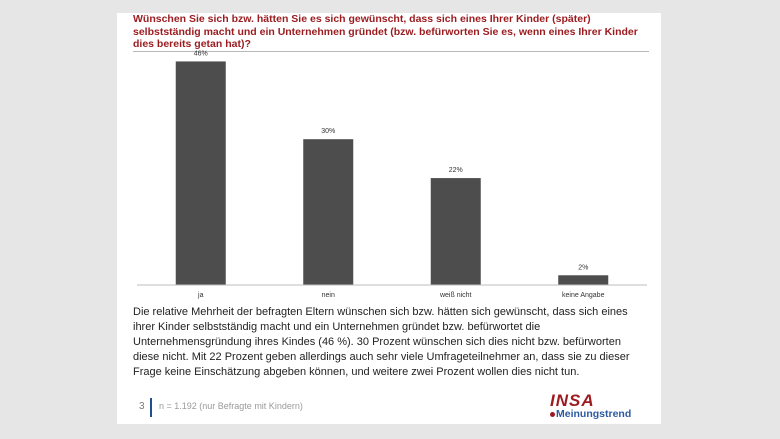  Describe the element at coordinates (328, 131) in the screenshot. I see `bar-value-label: 30%` at that location.